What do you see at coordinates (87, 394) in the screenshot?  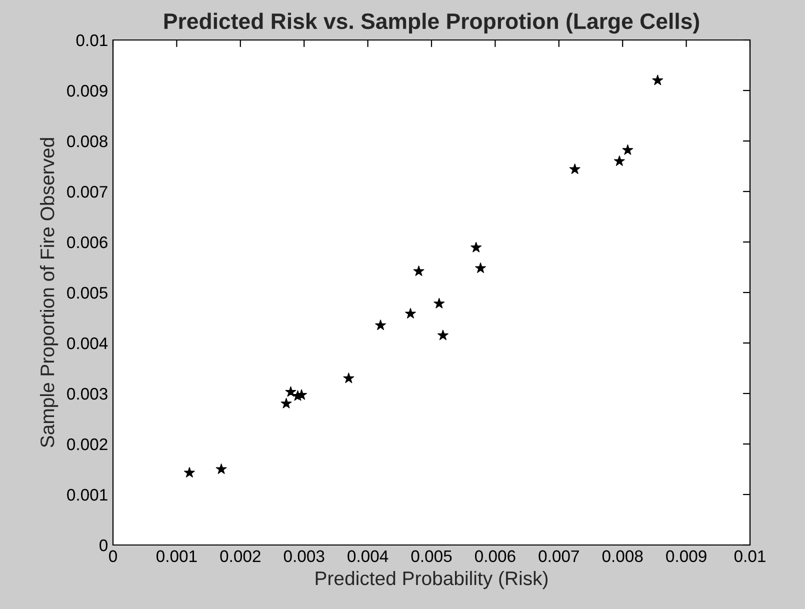 I see `y-tick-label: 0.003` at bounding box center [87, 394].